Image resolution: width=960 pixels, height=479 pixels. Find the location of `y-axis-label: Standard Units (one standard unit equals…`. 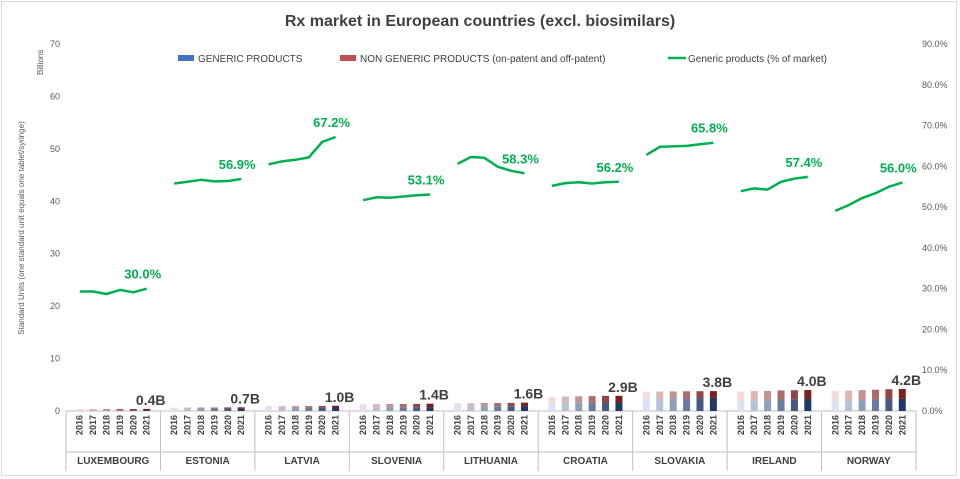

y-axis-label: Standard Units (one standard unit equals… is located at coordinates (21, 228).